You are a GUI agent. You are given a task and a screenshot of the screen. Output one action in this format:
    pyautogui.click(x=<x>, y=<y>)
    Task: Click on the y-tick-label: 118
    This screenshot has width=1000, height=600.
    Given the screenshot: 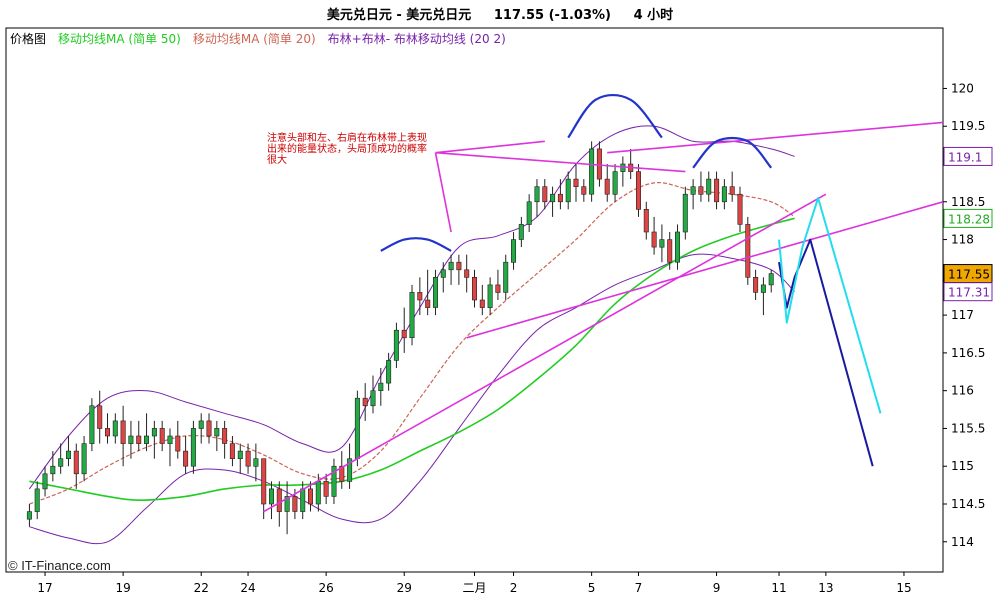 What is the action you would take?
    pyautogui.click(x=962, y=240)
    